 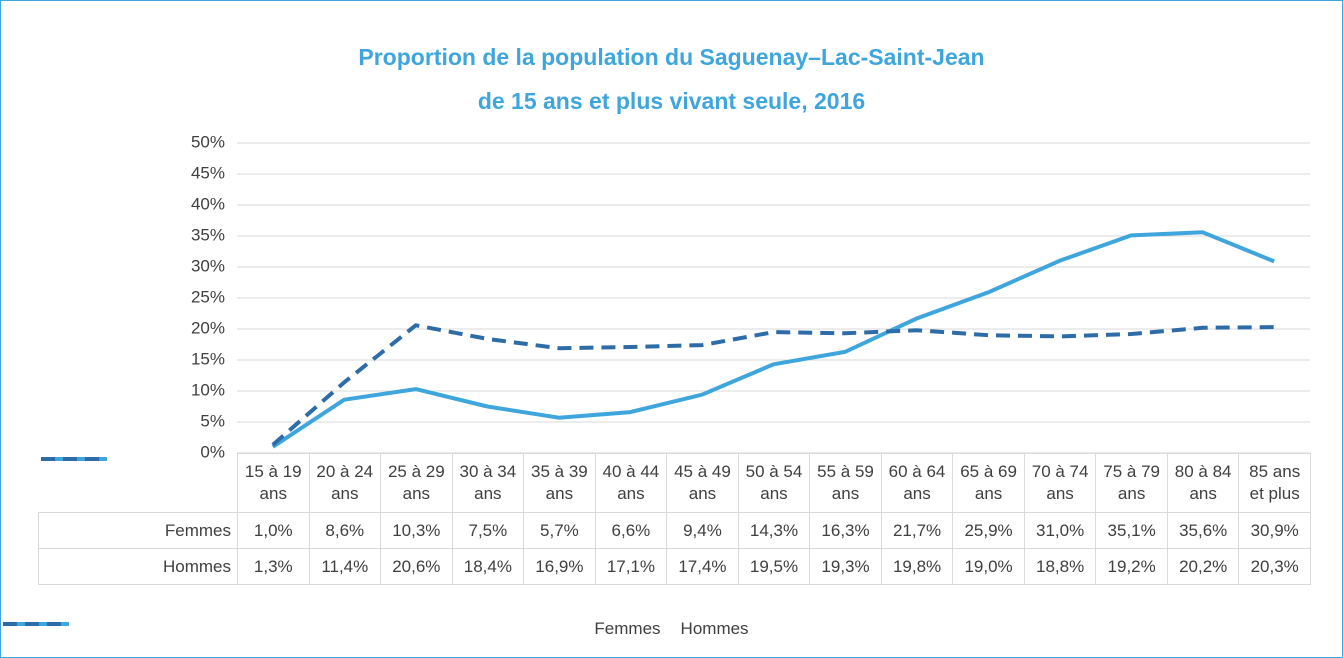 What do you see at coordinates (988, 530) in the screenshot?
I see `data-label: 25,9%` at bounding box center [988, 530].